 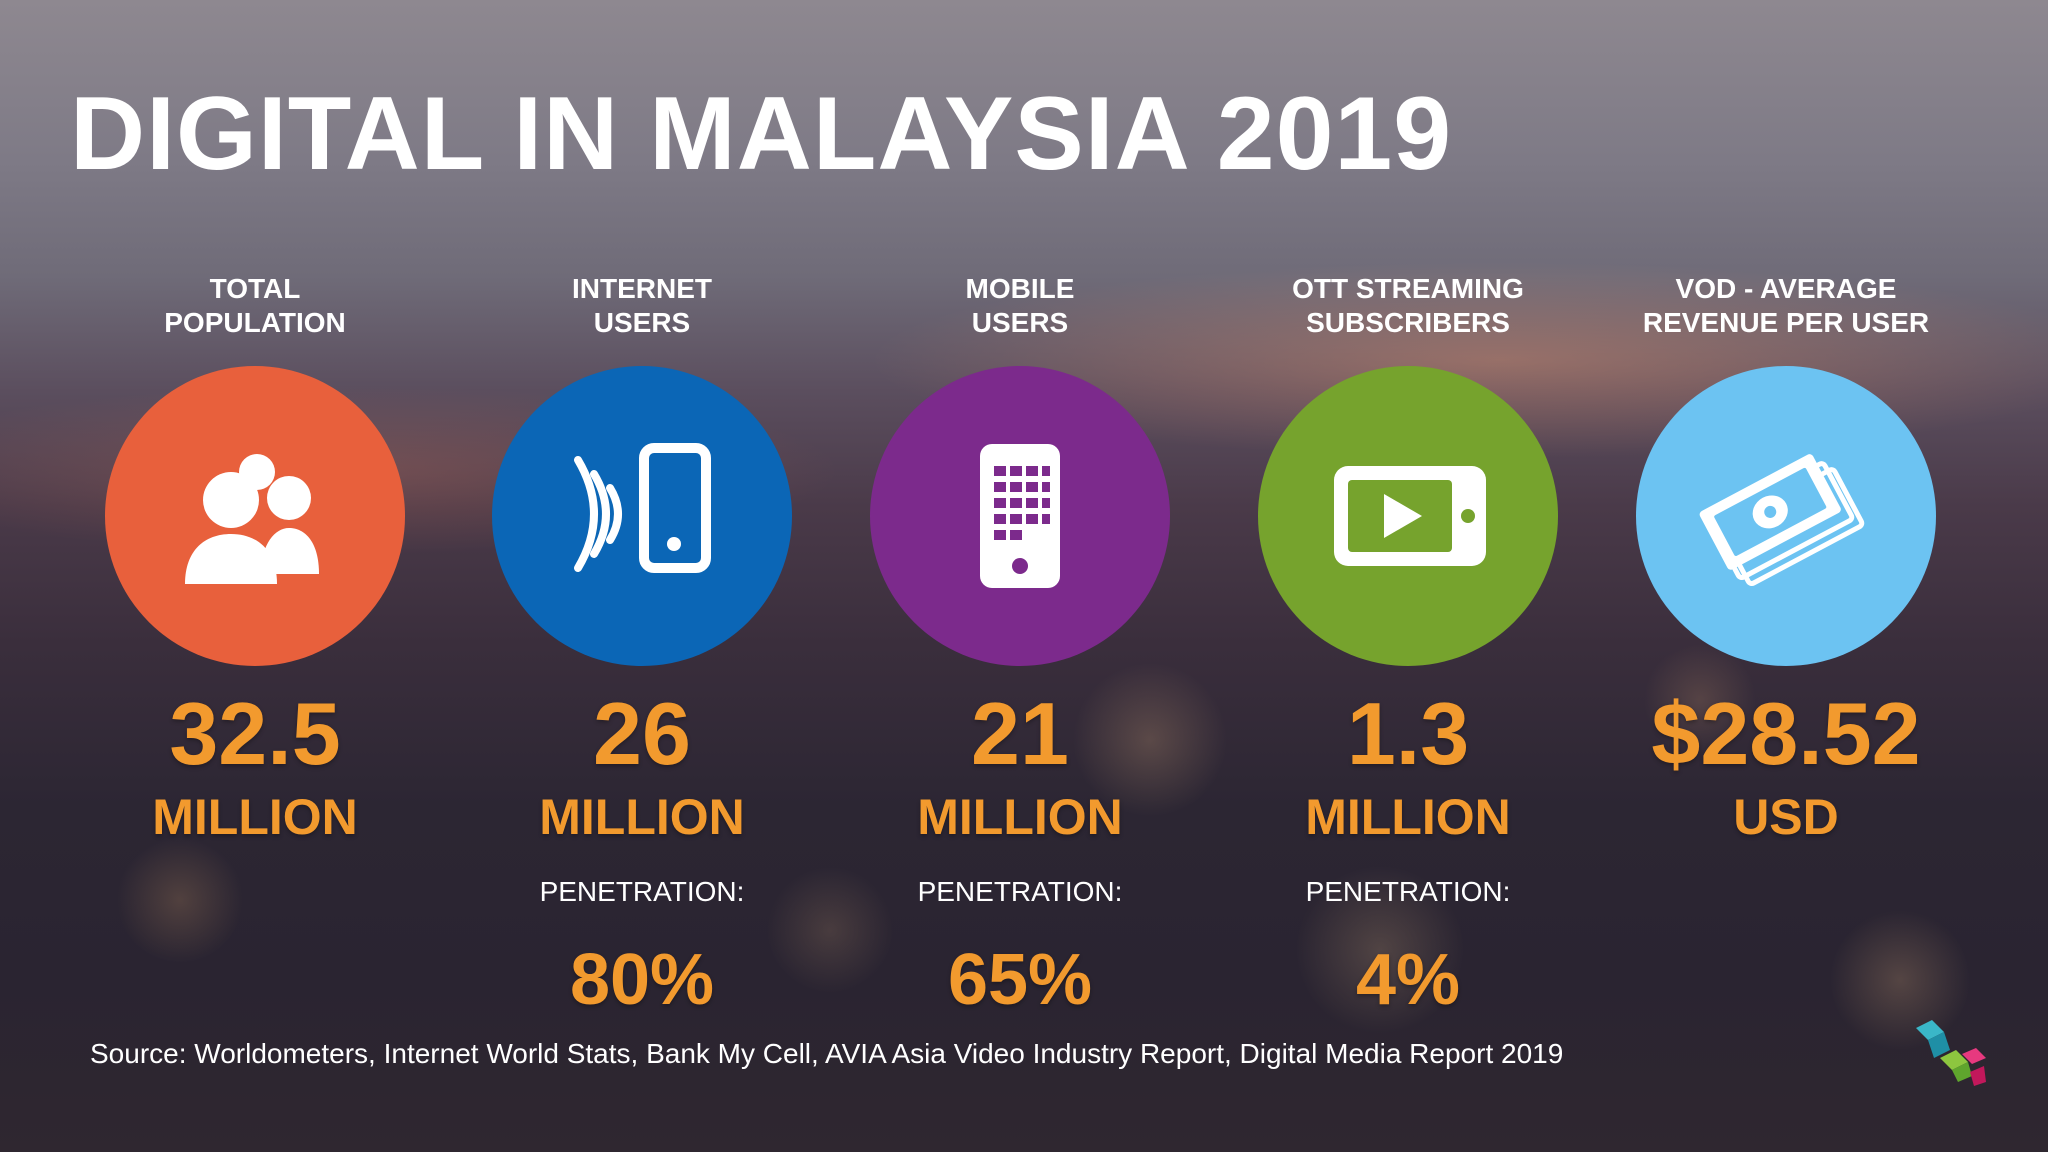 What do you see at coordinates (1786, 733) in the screenshot?
I see `stat-value: $28.52` at bounding box center [1786, 733].